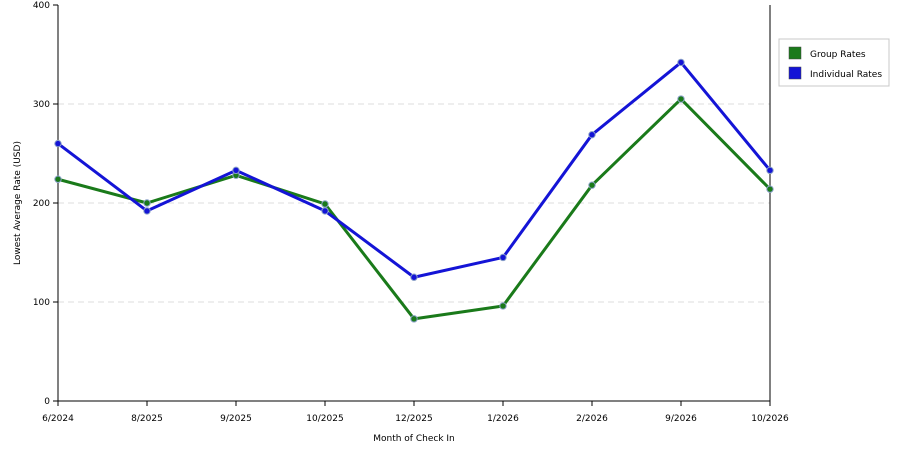 This screenshot has width=900, height=450. What do you see at coordinates (324, 419) in the screenshot?
I see `x-tick-label: 10/2025` at bounding box center [324, 419].